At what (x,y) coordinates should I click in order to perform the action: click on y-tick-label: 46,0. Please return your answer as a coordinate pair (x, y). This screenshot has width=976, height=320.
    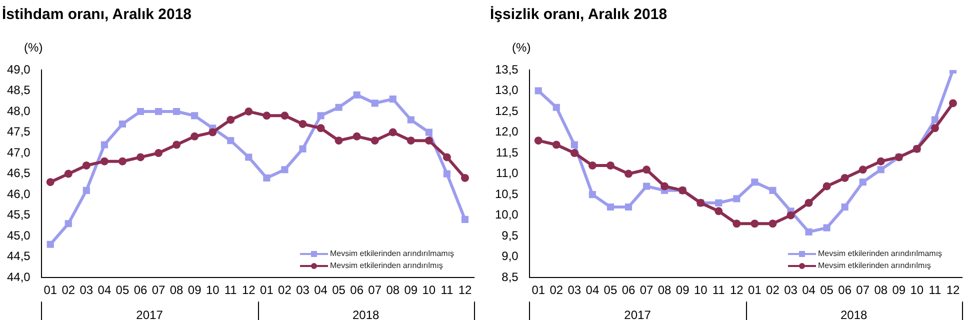
    Looking at the image, I should click on (18, 193).